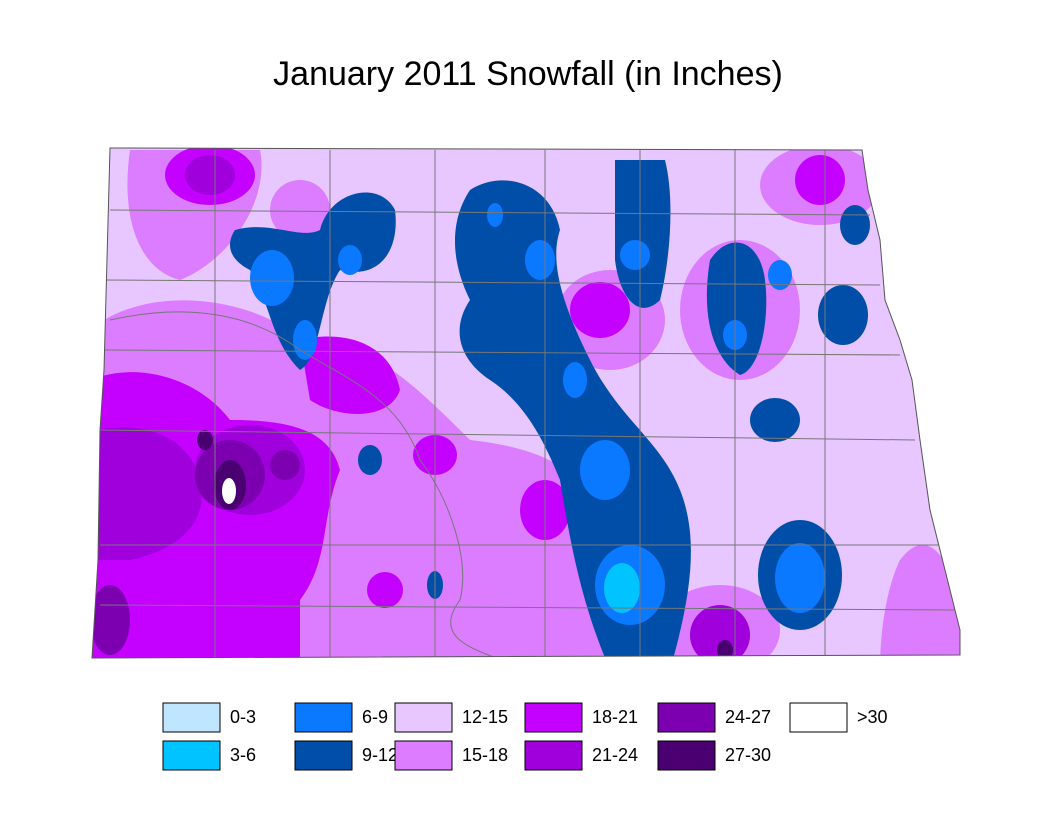 The image size is (1056, 816). Describe the element at coordinates (872, 717) in the screenshot. I see `legend-label: >30` at that location.